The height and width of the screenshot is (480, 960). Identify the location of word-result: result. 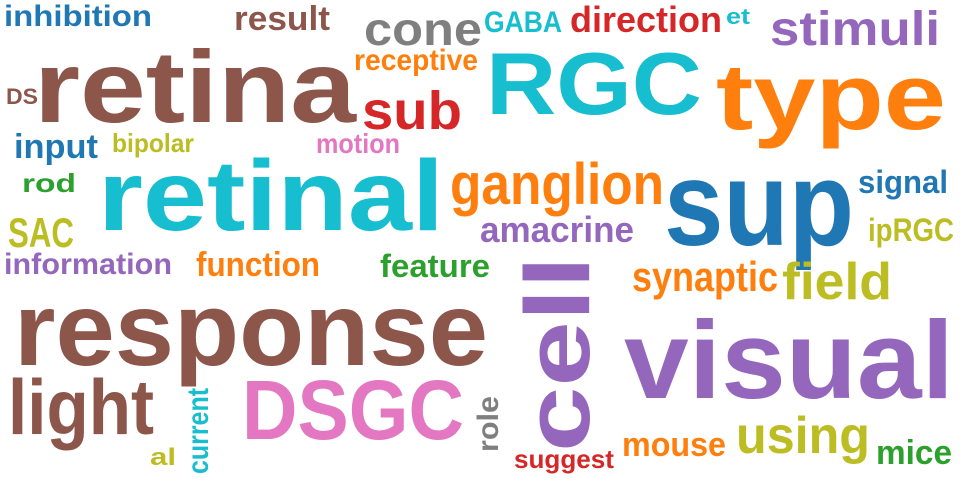
(282, 19).